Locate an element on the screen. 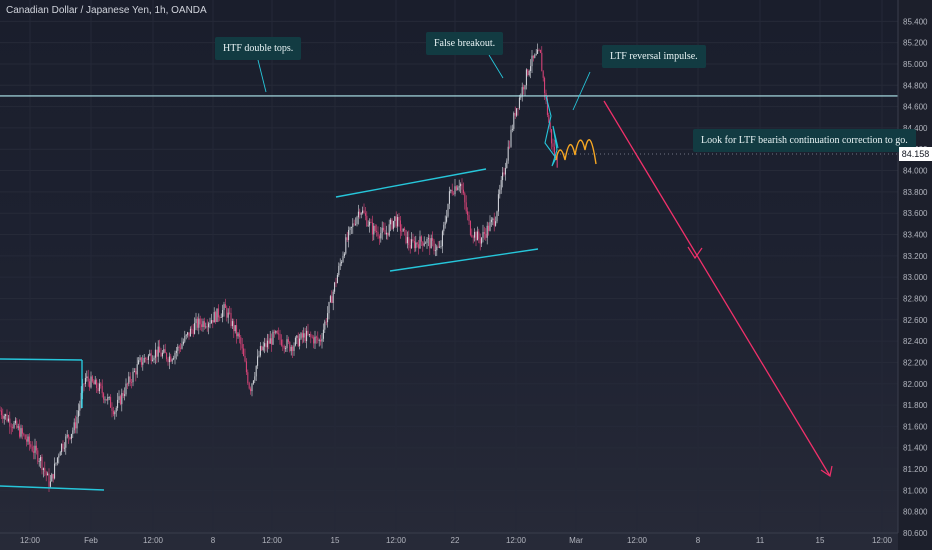  y-tick-label: 85.000 is located at coordinates (915, 64).